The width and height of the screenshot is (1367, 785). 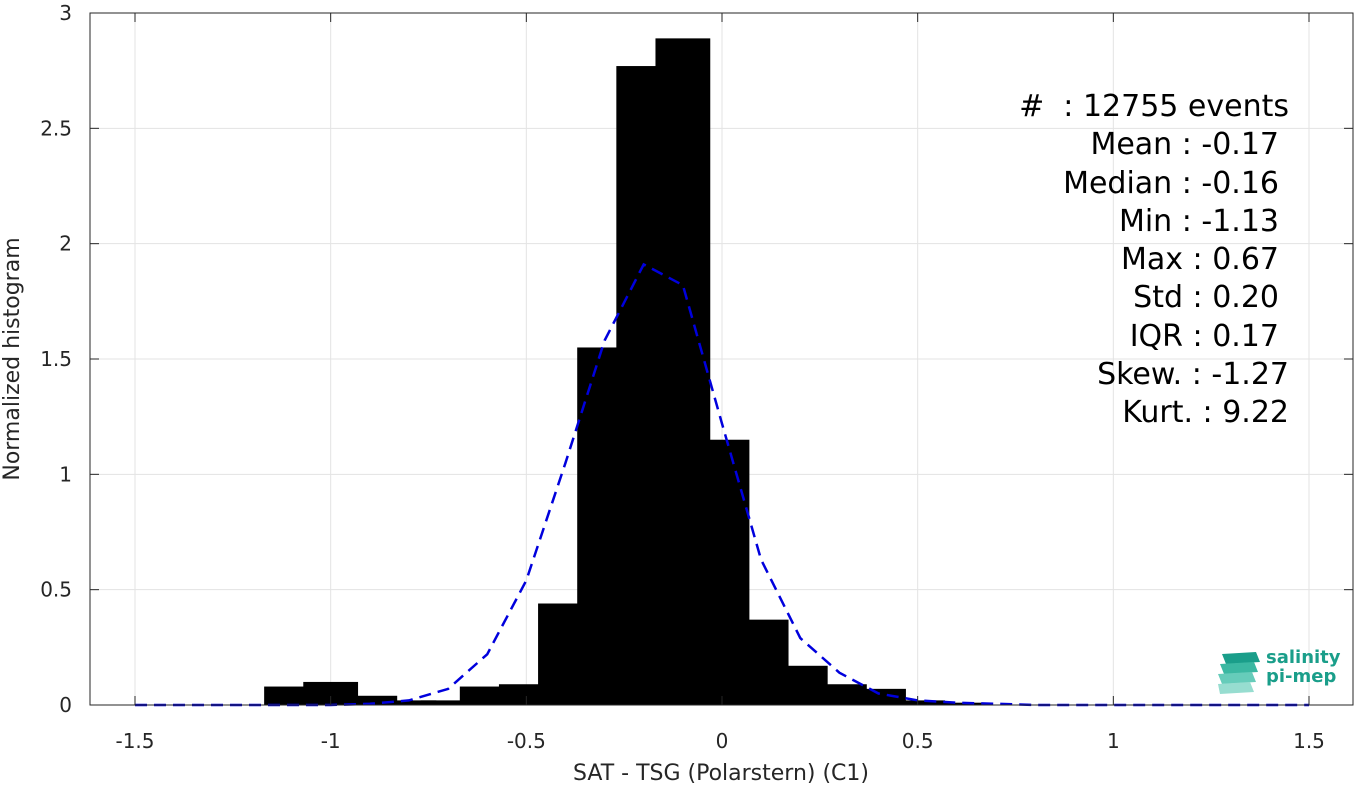 What do you see at coordinates (1113, 741) in the screenshot?
I see `x-tick-label: 1` at bounding box center [1113, 741].